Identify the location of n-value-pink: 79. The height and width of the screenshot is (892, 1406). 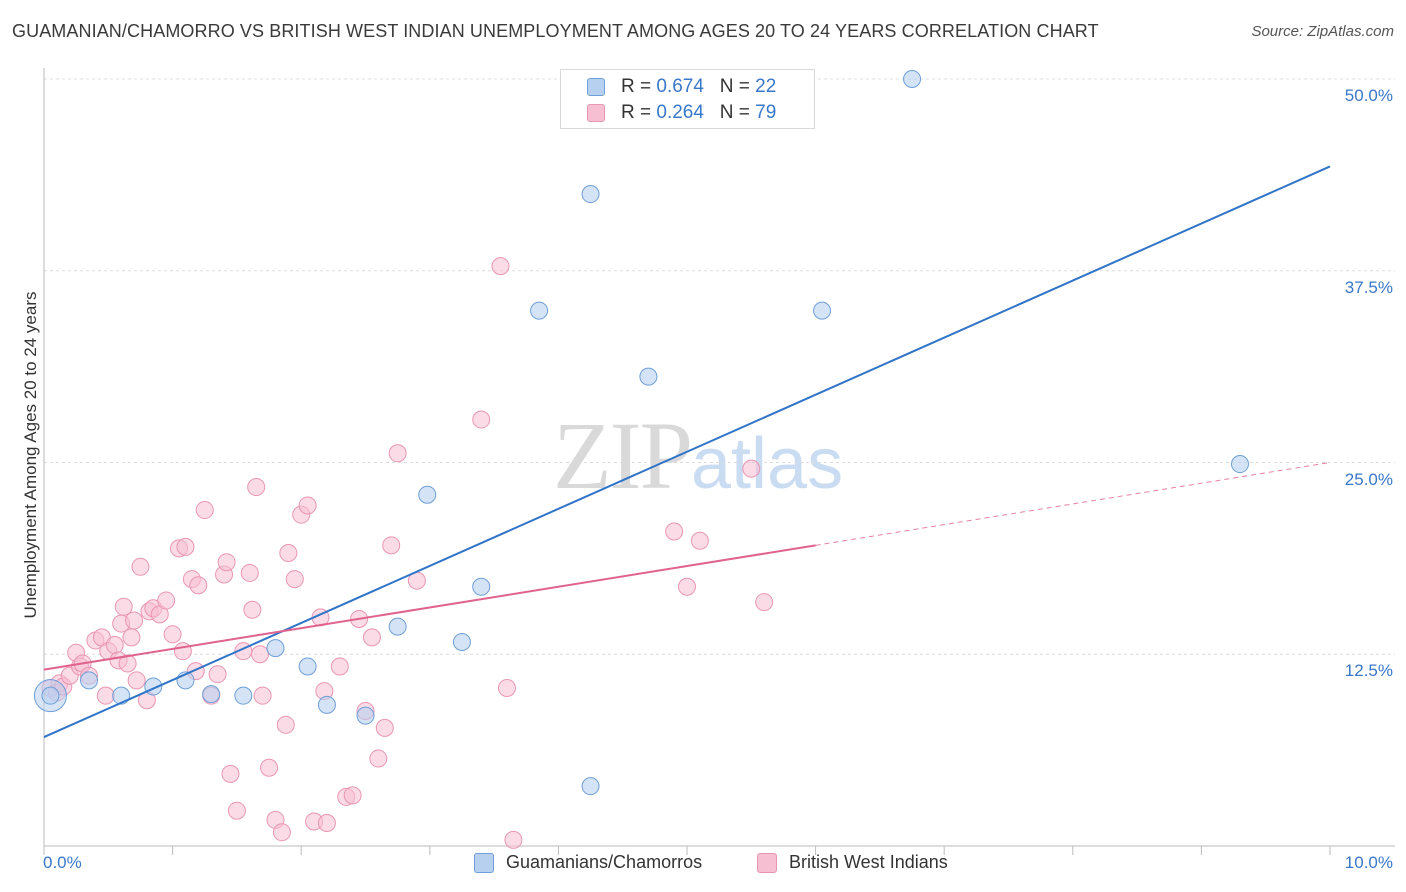
(766, 112).